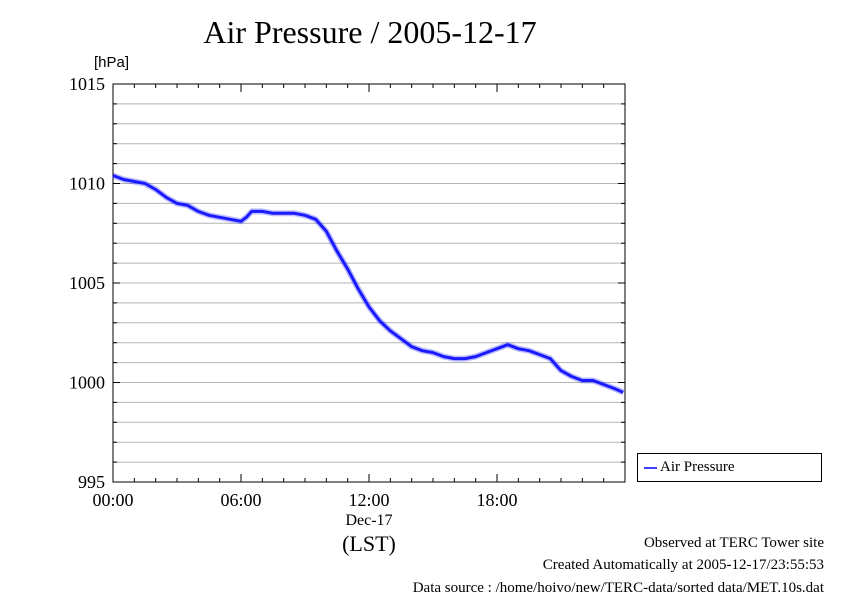 The width and height of the screenshot is (842, 597). Describe the element at coordinates (496, 500) in the screenshot. I see `x-tick-label: 18:00` at that location.